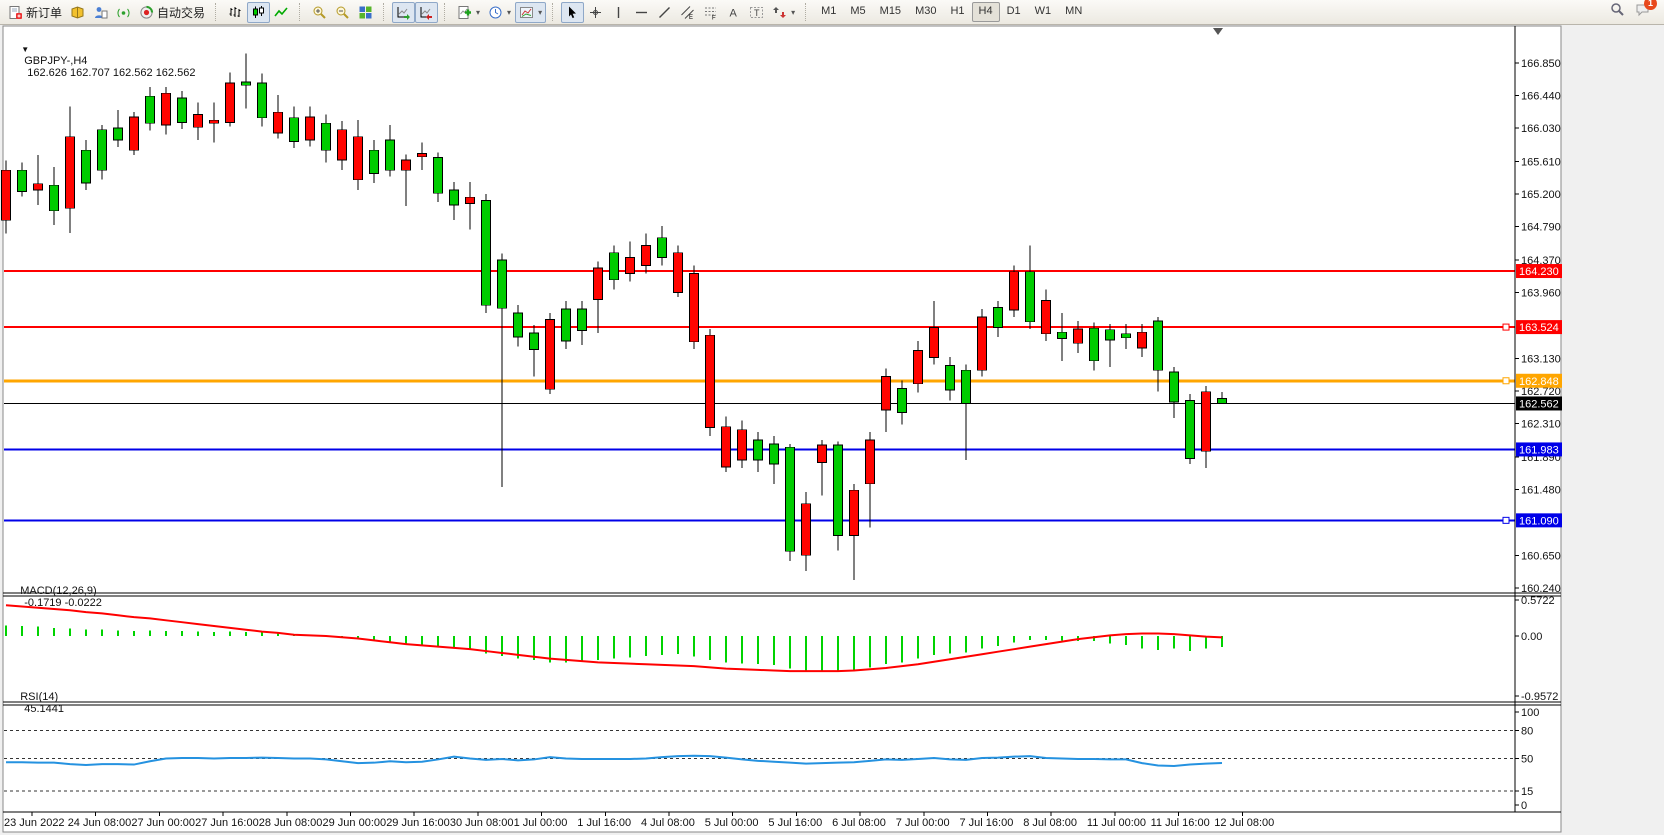  I want to click on zoom-in-button, so click(319, 12).